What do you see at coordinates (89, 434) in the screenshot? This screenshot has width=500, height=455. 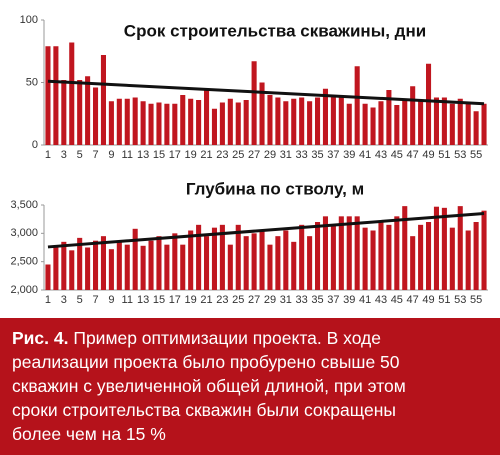 I see `caption-line: более чем на 15 %` at bounding box center [89, 434].